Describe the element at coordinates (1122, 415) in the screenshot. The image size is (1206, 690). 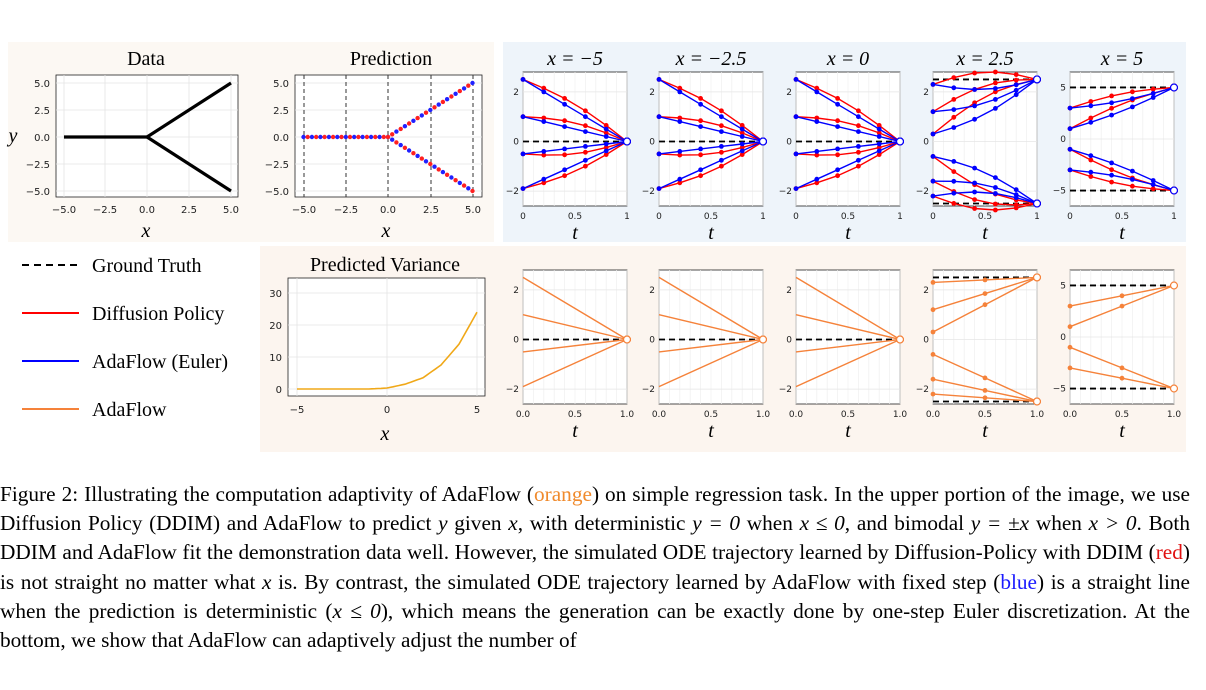
I see `ode-xtick: 0.5` at that location.